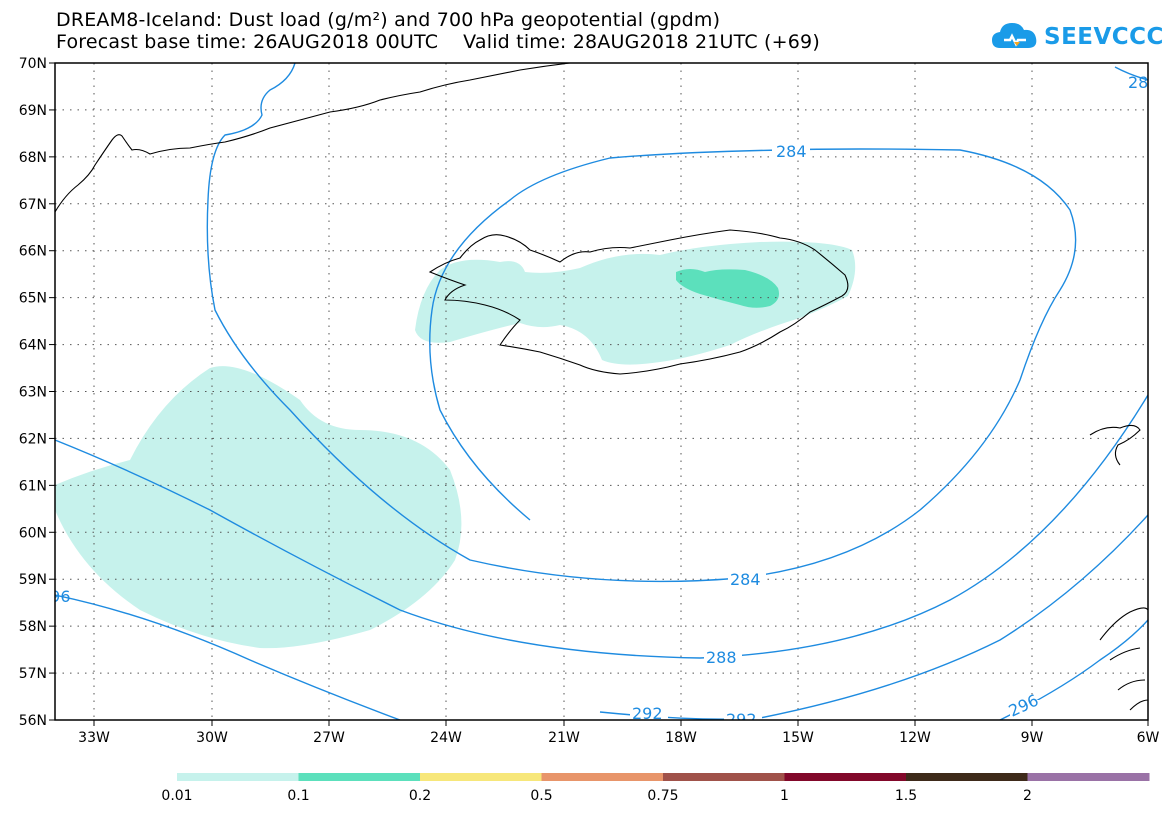 The height and width of the screenshot is (815, 1175). I want to click on lon-label: 33W, so click(94, 738).